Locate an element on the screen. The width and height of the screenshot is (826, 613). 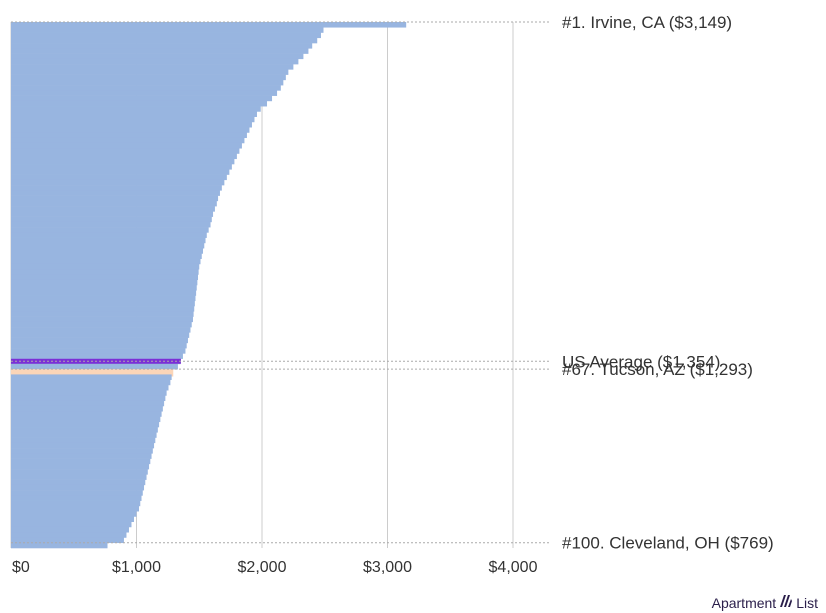
x-axis-ticks: $0 $1,000 $2,000 $3,000 $4,000 is located at coordinates (275, 567).